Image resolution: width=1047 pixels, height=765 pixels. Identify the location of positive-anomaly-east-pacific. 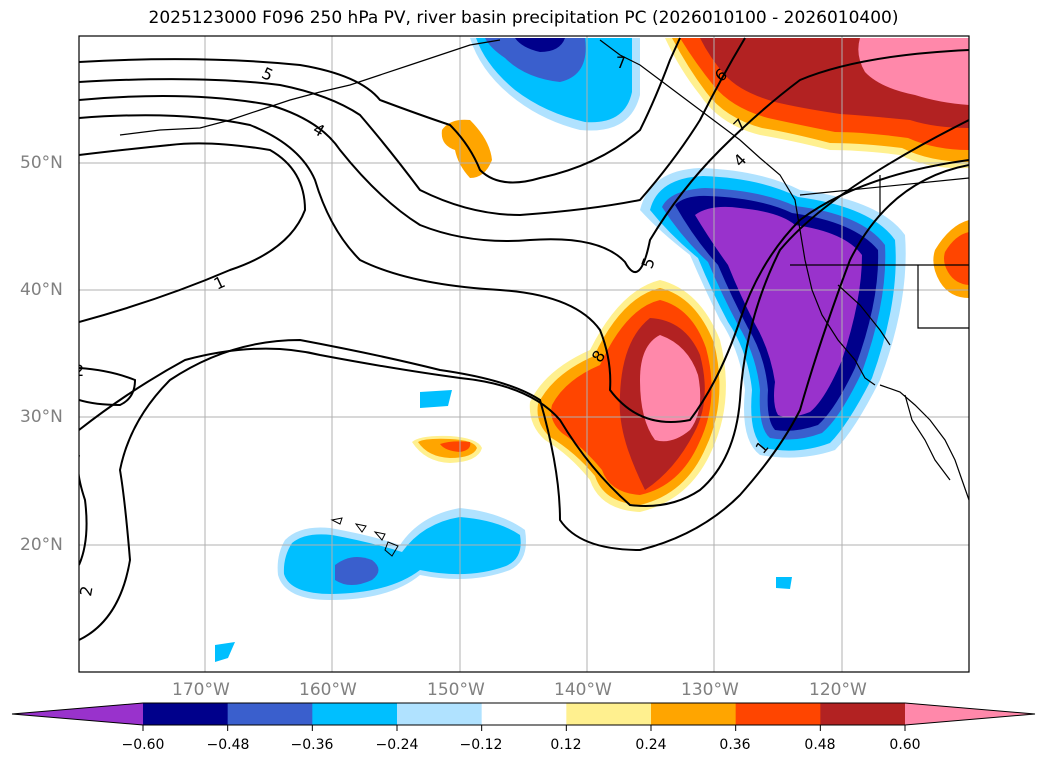
(627, 396).